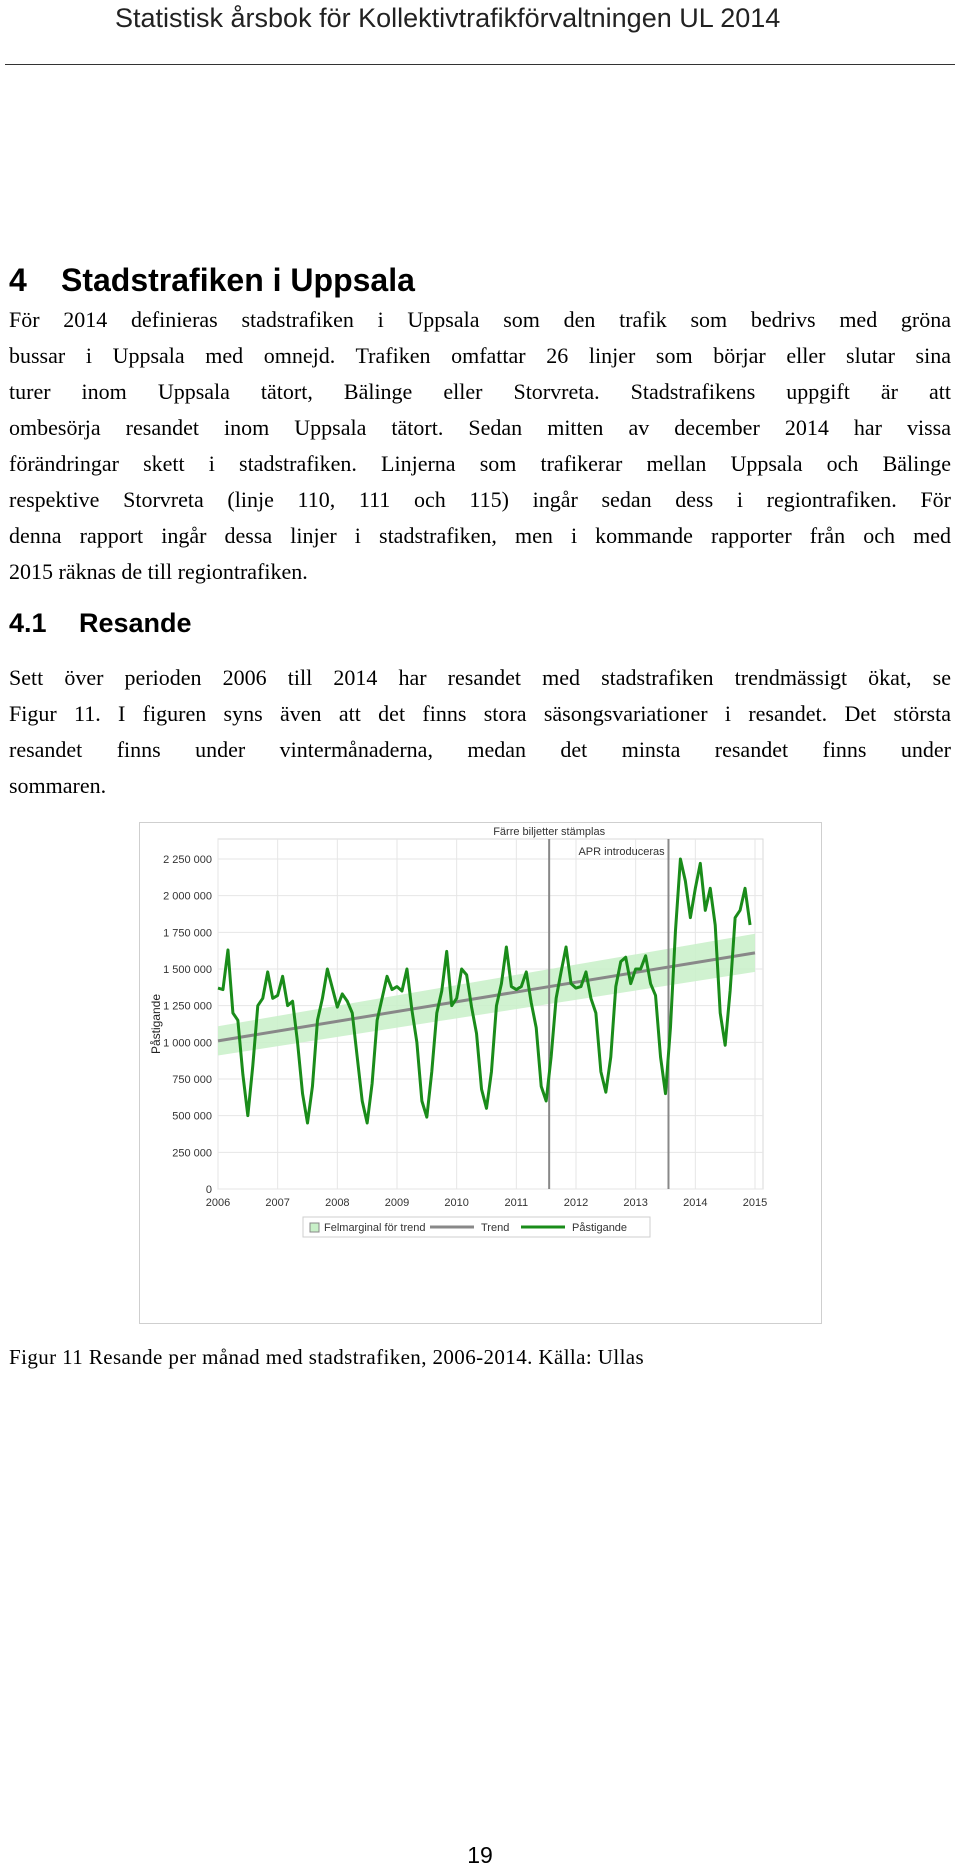 This screenshot has height=1872, width=960. What do you see at coordinates (480, 64) in the screenshot?
I see `header-rule` at bounding box center [480, 64].